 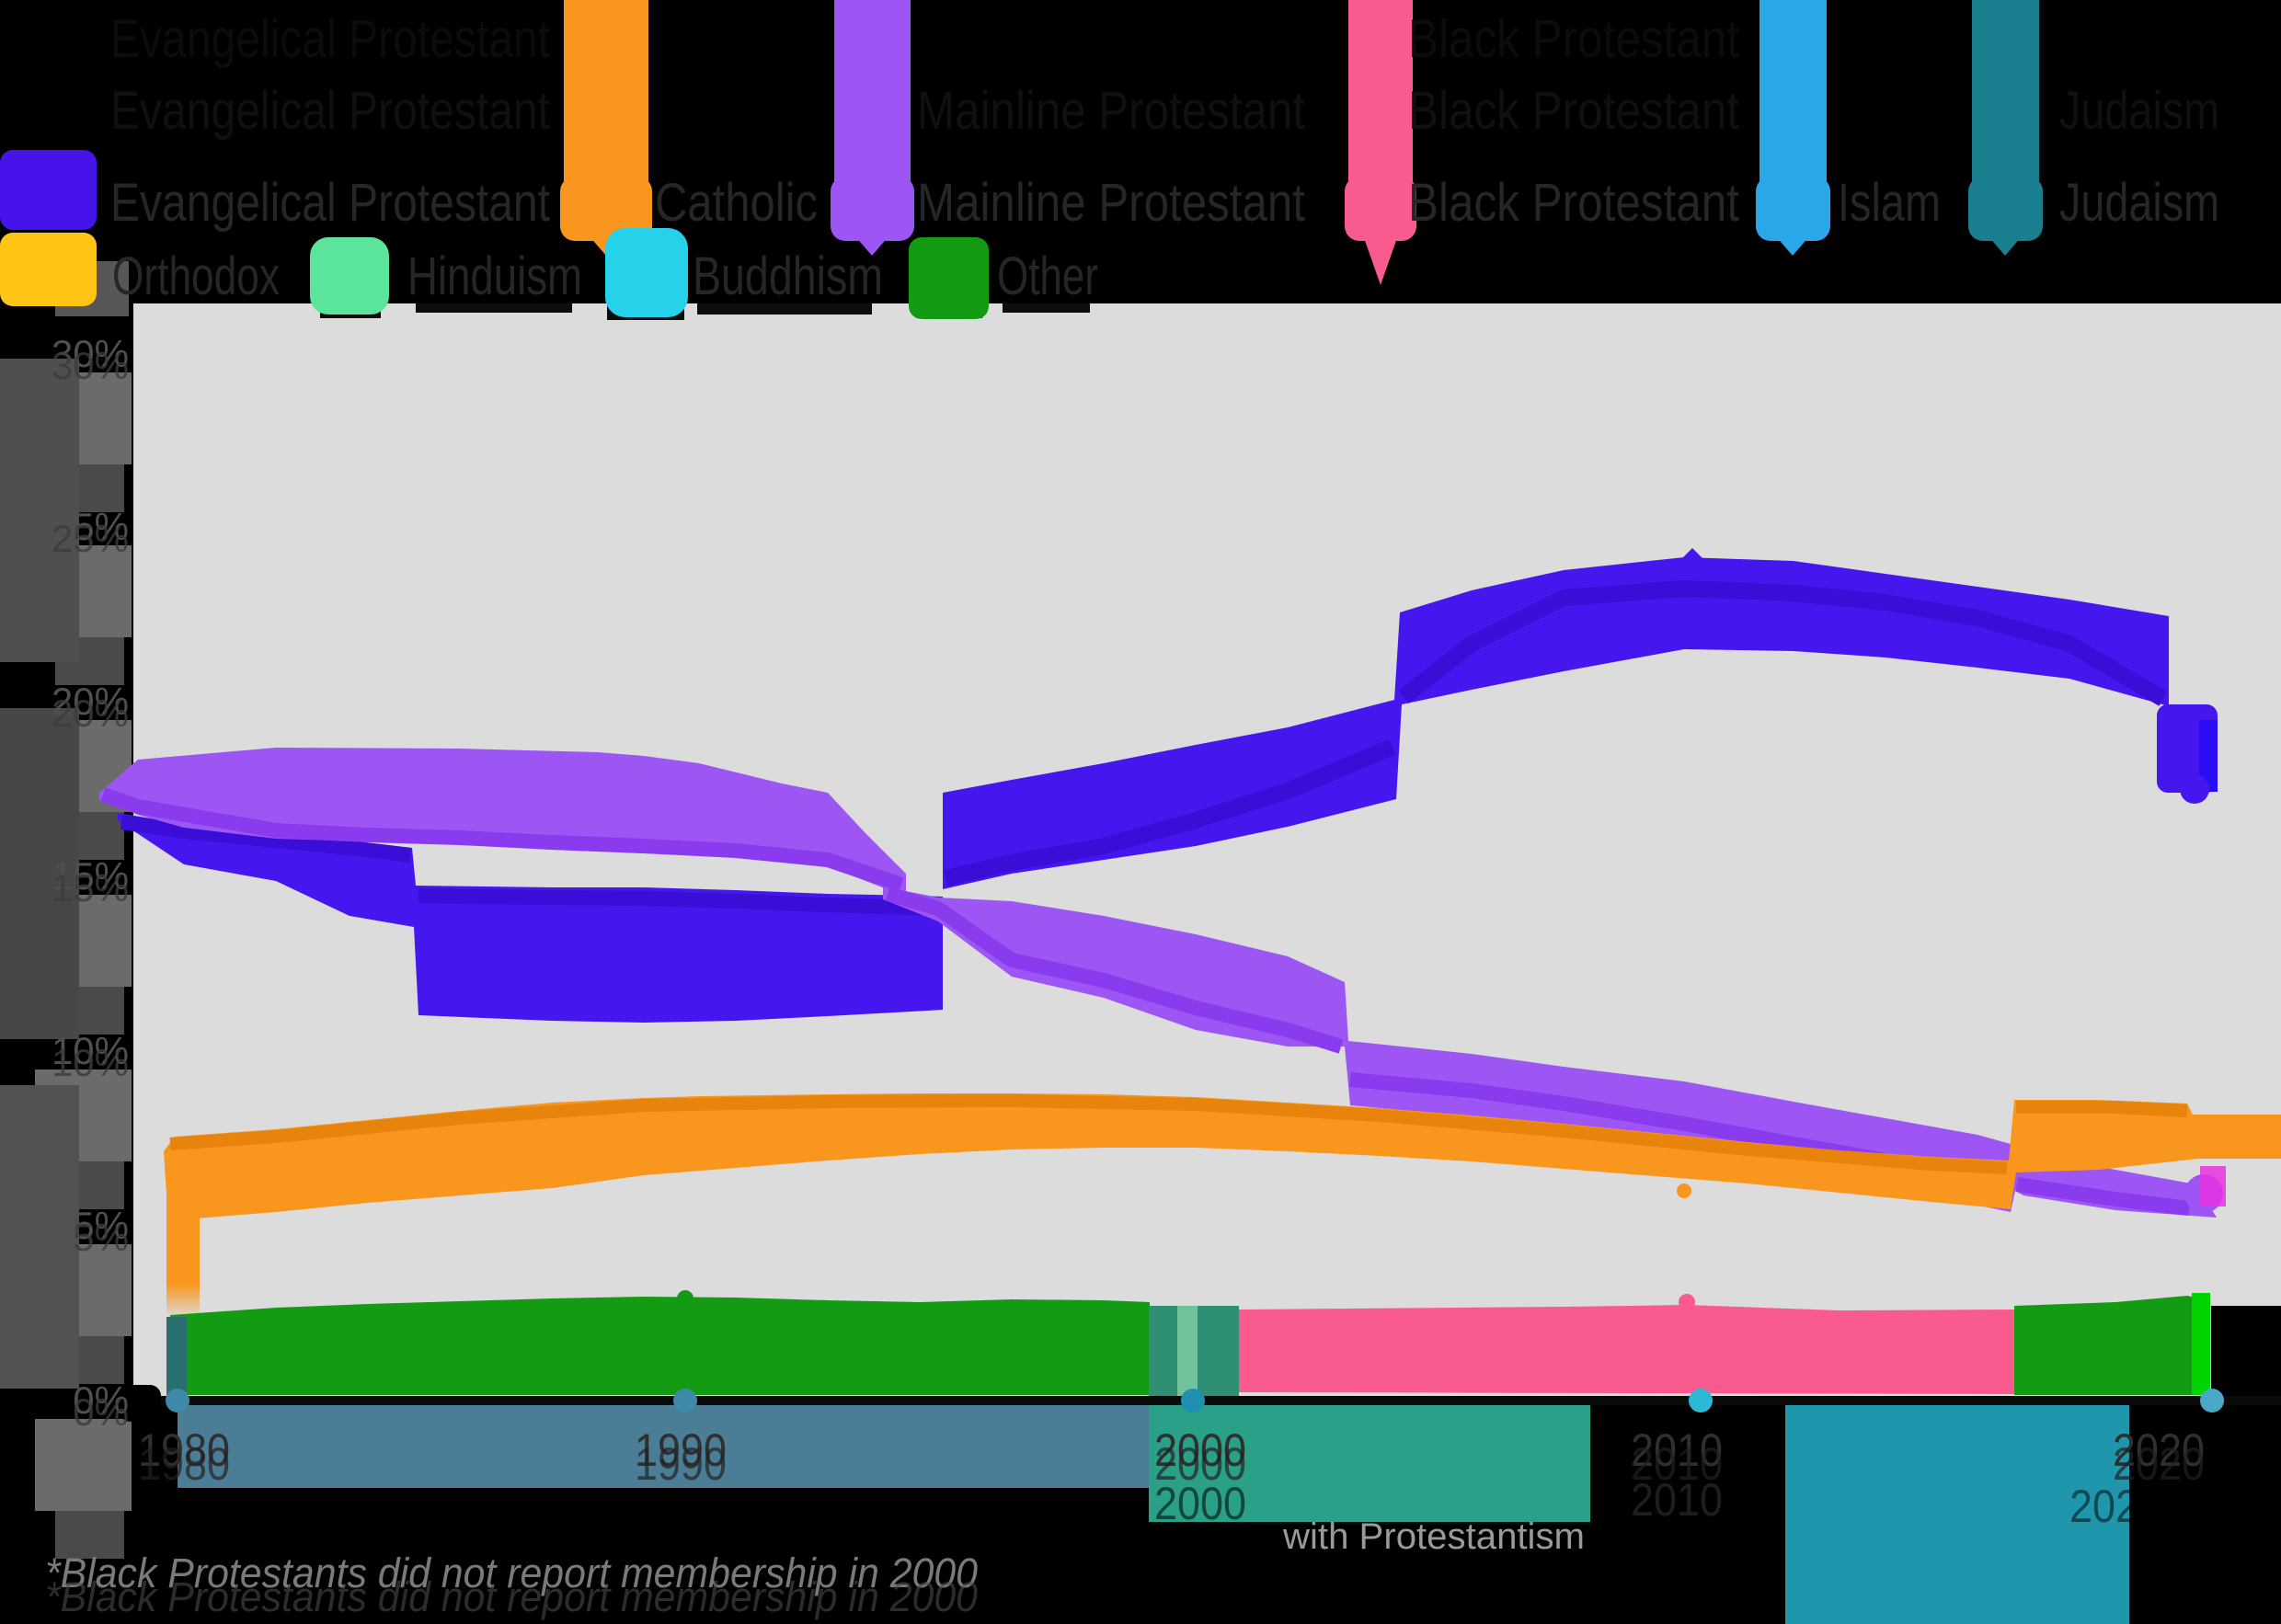 I want to click on svg-text: Orthodox, so click(x=196, y=276).